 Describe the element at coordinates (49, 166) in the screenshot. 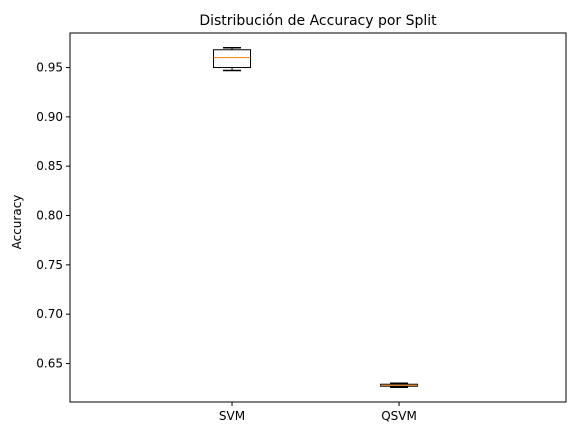

I see `y-tick-label: 0.85` at that location.